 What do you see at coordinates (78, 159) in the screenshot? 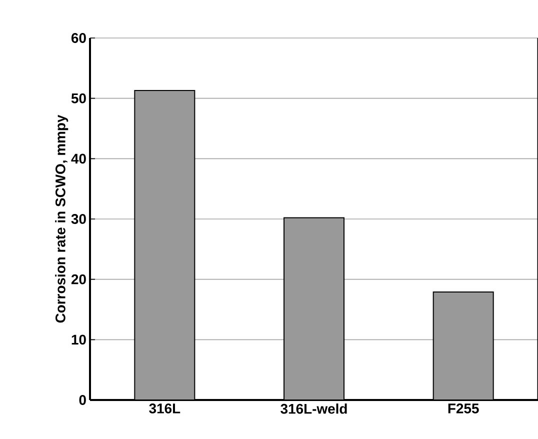
I see `y-tick-label: 40` at bounding box center [78, 159].